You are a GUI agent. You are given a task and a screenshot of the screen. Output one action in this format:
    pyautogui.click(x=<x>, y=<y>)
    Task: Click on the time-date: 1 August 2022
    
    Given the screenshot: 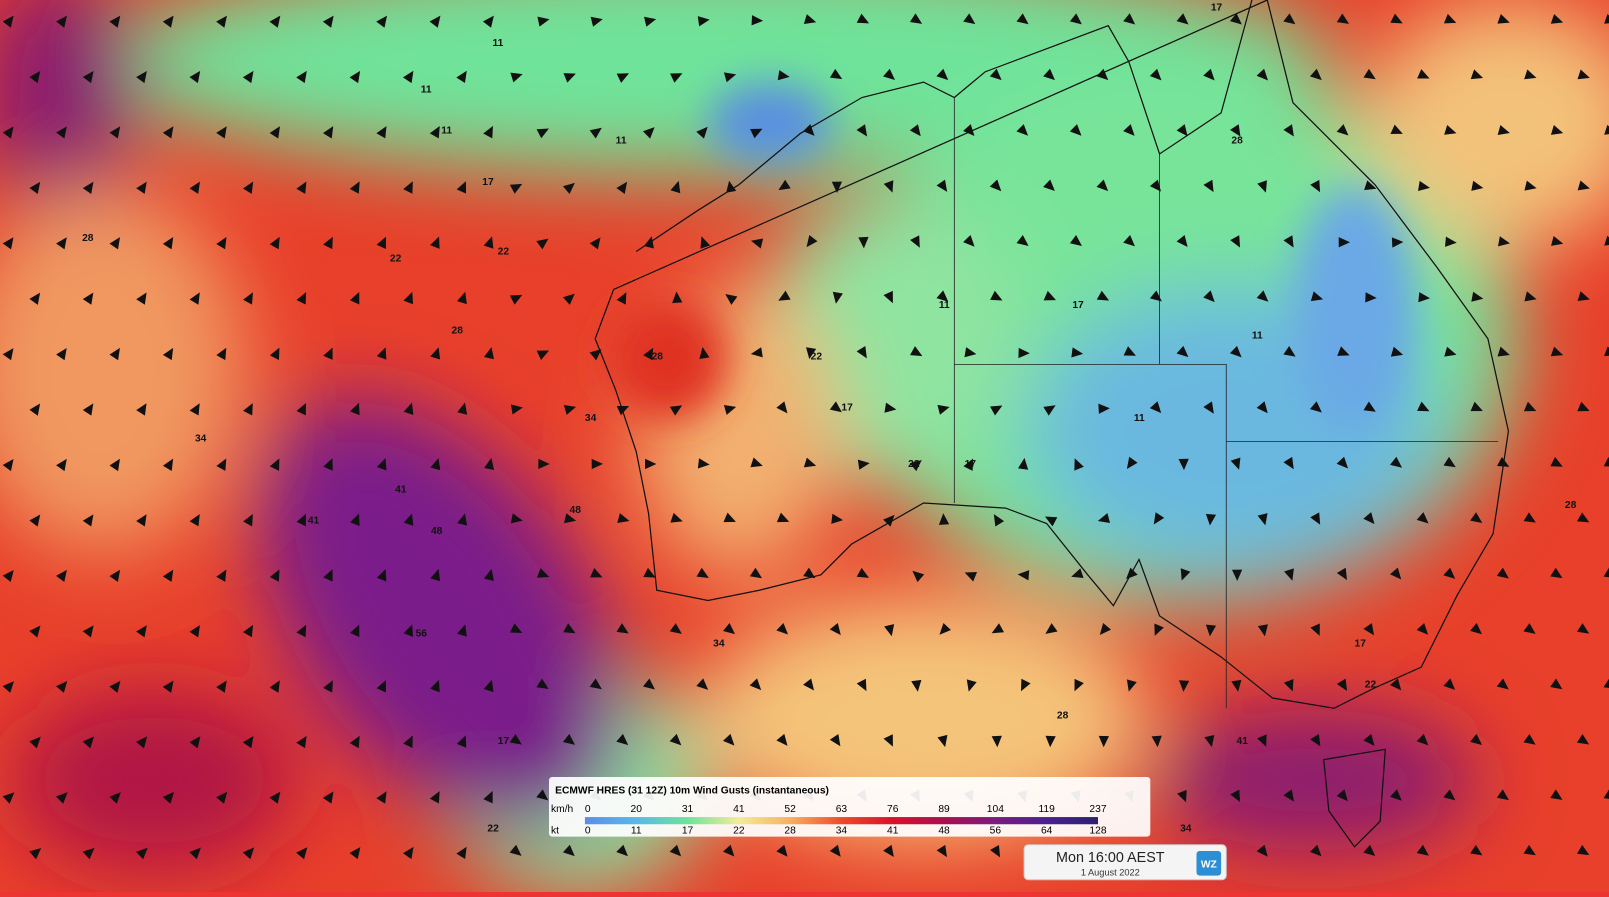 What is the action you would take?
    pyautogui.click(x=1110, y=873)
    